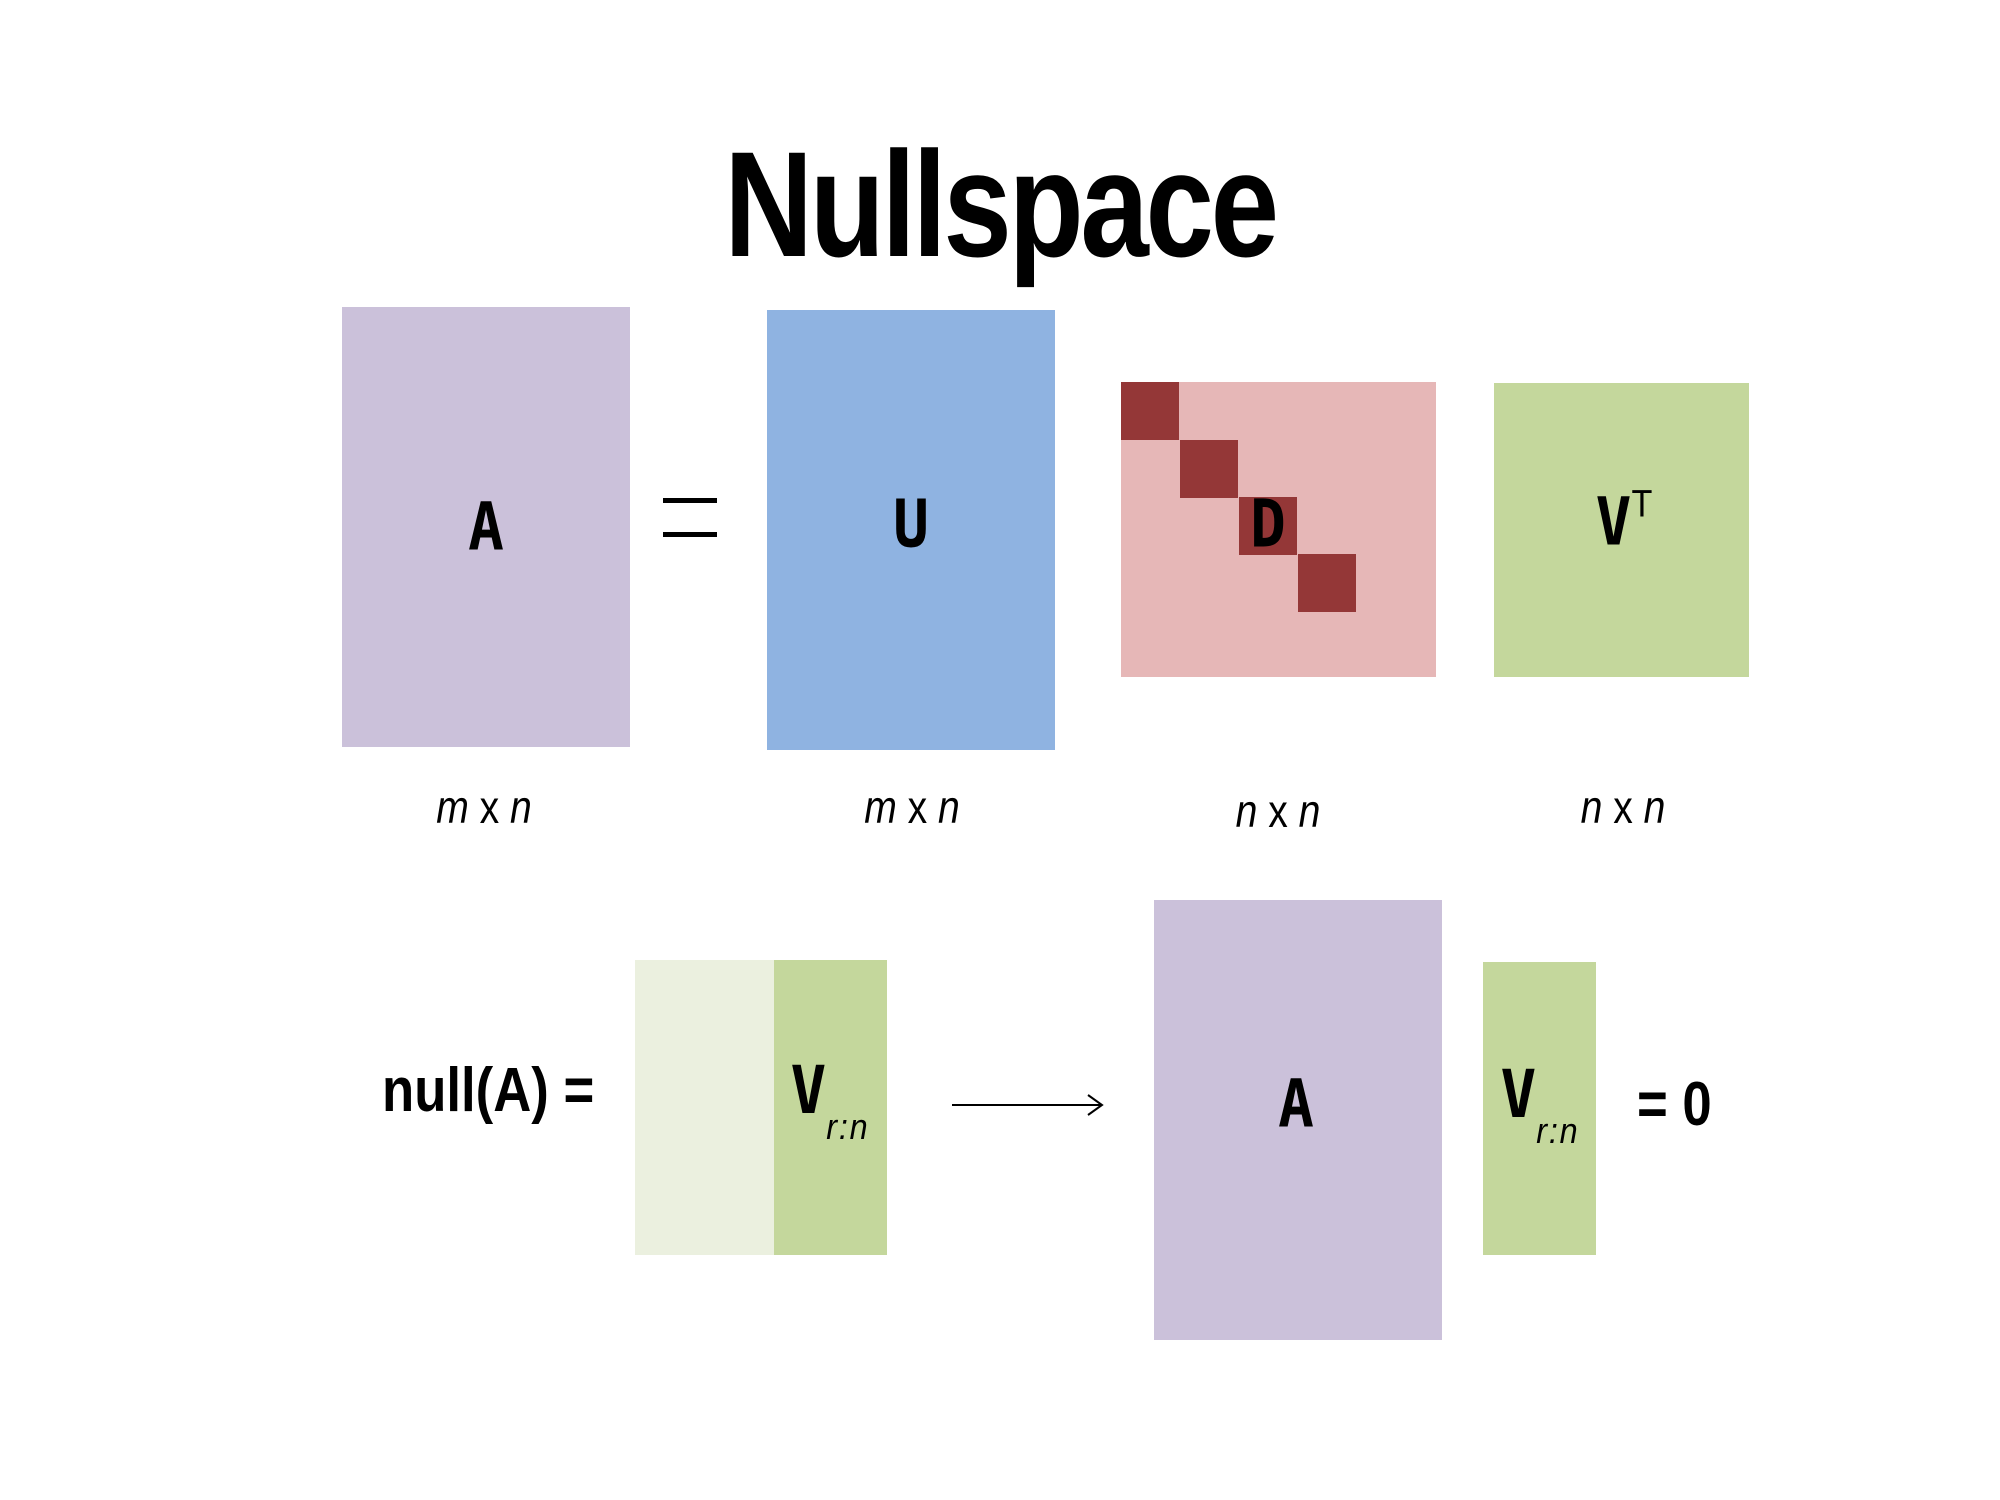  I want to click on matrix-u-block, so click(911, 530).